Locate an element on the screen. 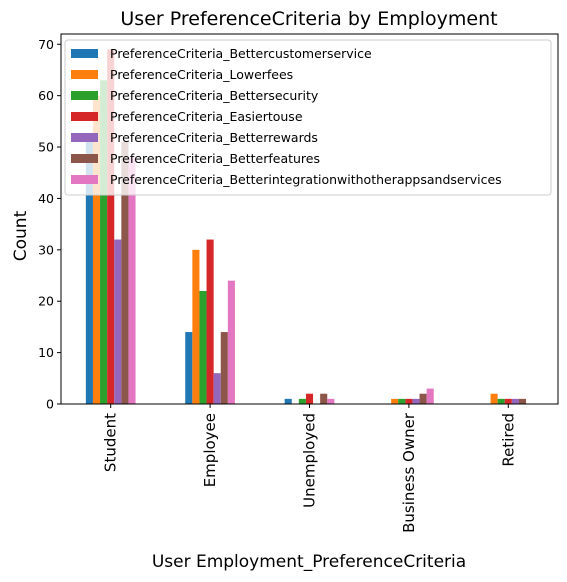 The width and height of the screenshot is (567, 582). x-tick-label: Student is located at coordinates (111, 442).